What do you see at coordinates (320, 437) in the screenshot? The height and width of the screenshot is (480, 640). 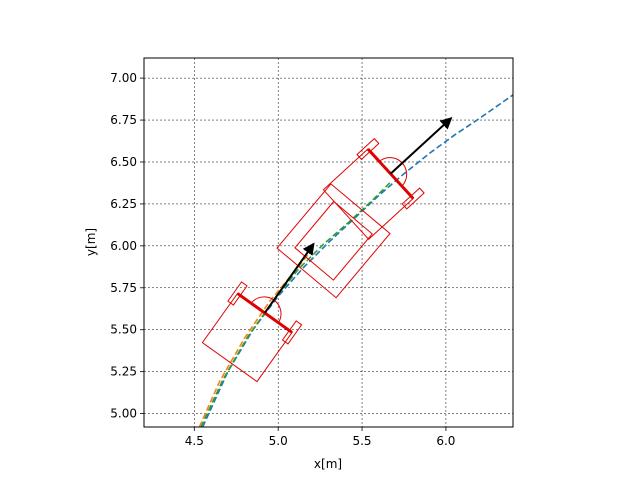 I see `x-axis-ticks: 4.5 5.0 5.5 6.0` at bounding box center [320, 437].